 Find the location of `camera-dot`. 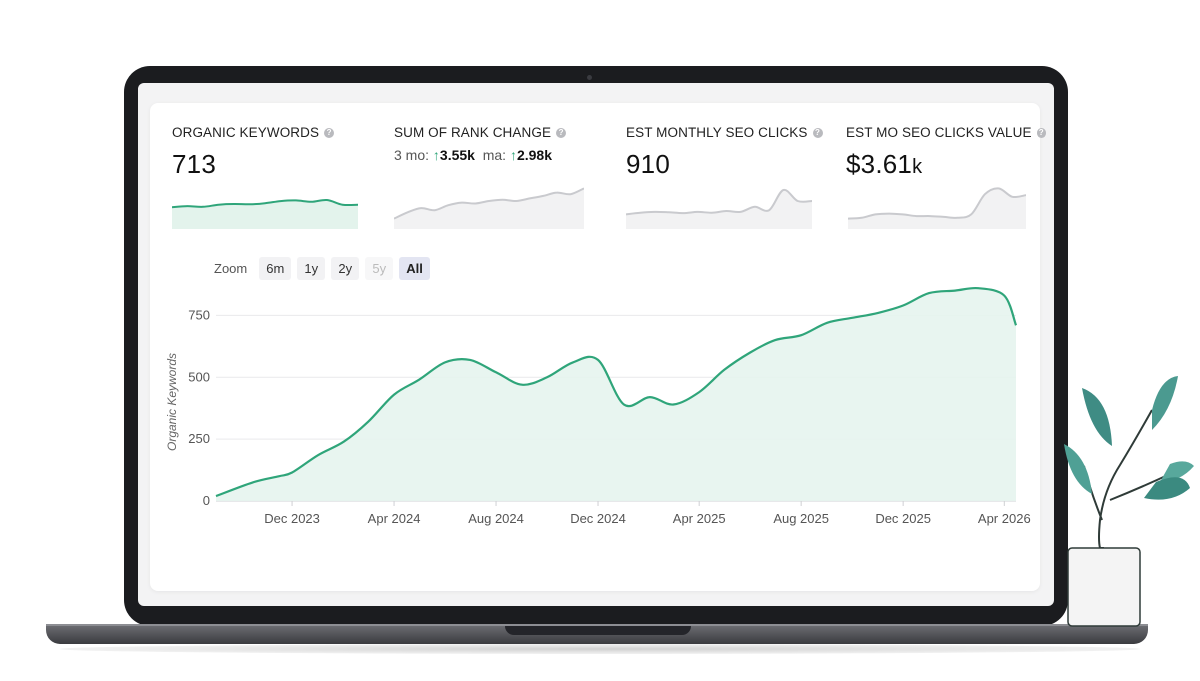

camera-dot is located at coordinates (589, 77).